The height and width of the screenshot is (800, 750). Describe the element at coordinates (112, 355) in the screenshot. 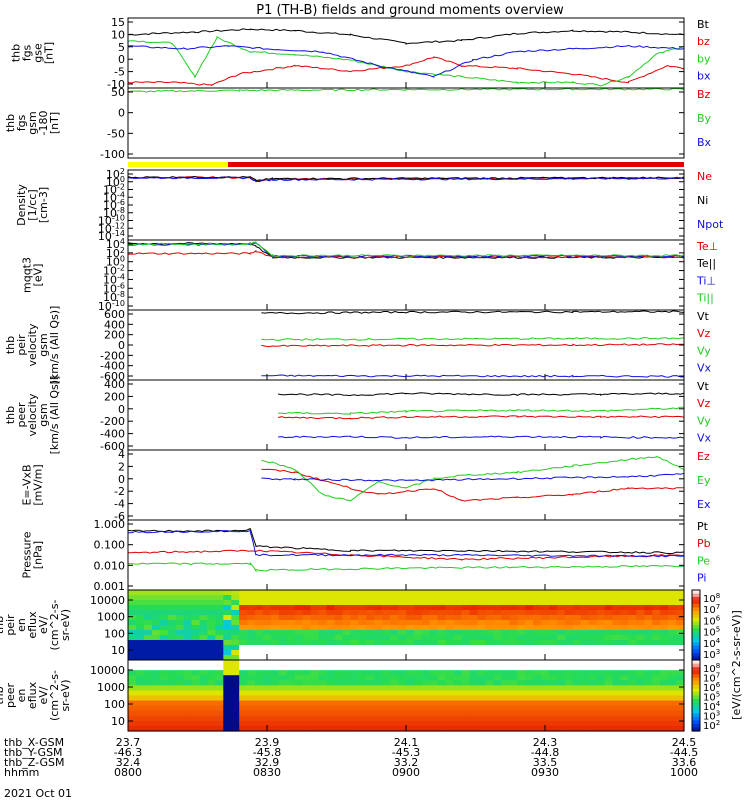

I see `y-tick-label: -200` at that location.